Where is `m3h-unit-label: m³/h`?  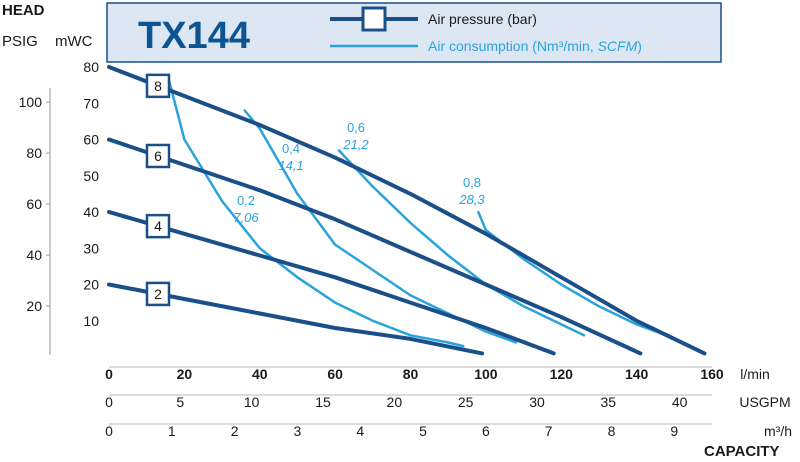
m3h-unit-label: m³/h is located at coordinates (778, 431).